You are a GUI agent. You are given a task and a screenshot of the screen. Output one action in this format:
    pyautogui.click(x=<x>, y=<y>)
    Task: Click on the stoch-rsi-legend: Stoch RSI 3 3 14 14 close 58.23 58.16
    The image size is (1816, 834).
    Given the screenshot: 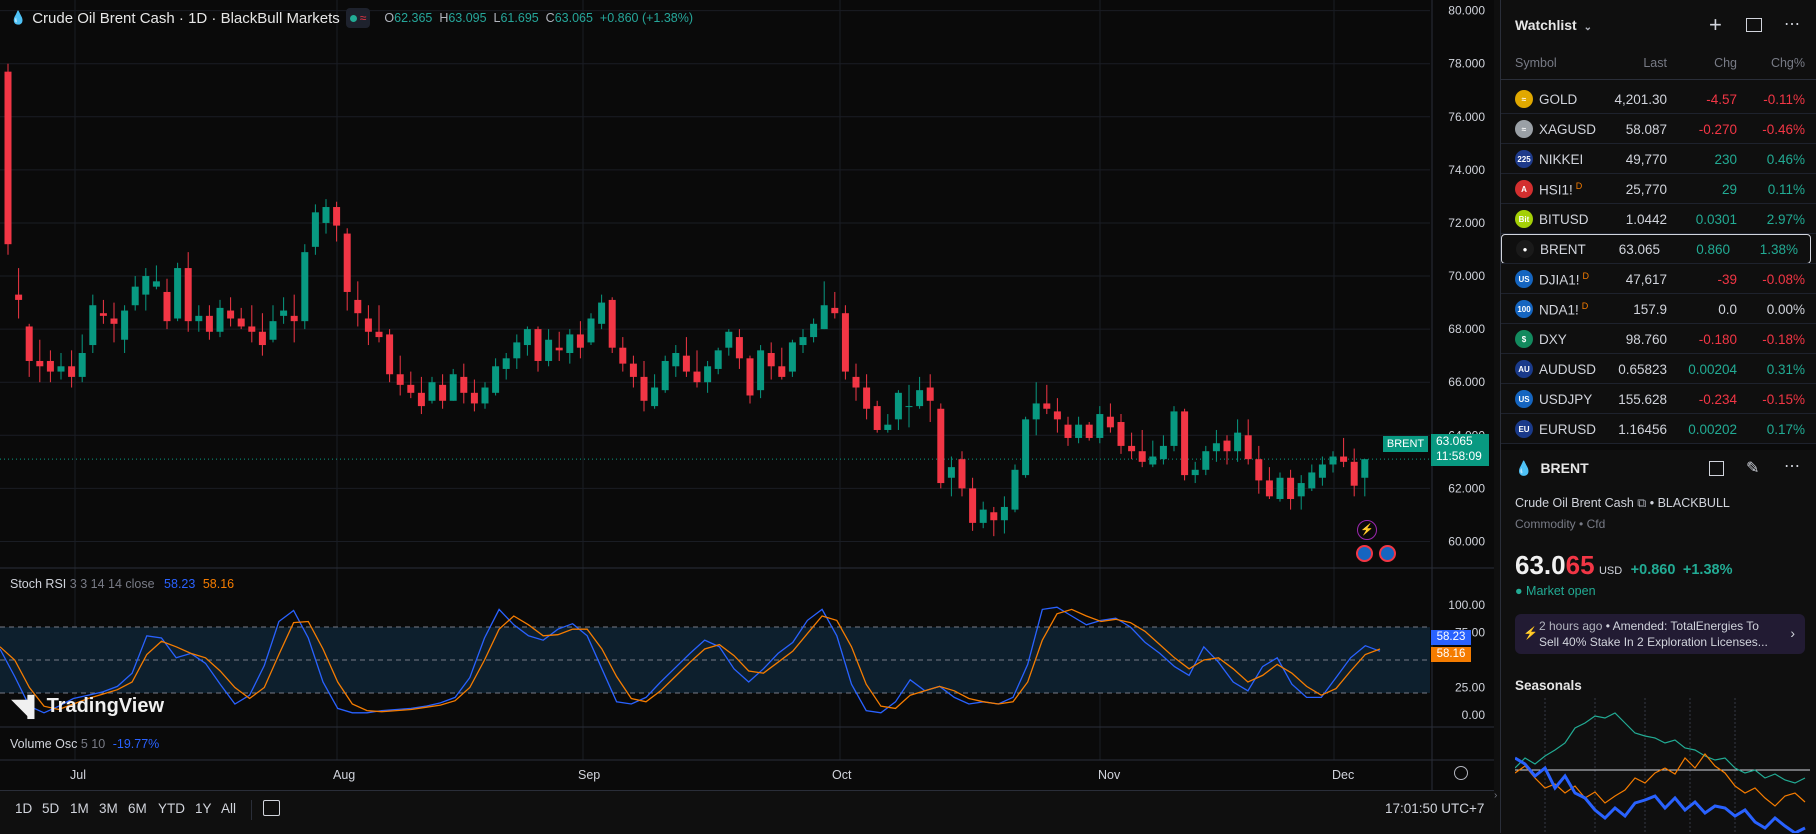 What is the action you would take?
    pyautogui.click(x=122, y=584)
    